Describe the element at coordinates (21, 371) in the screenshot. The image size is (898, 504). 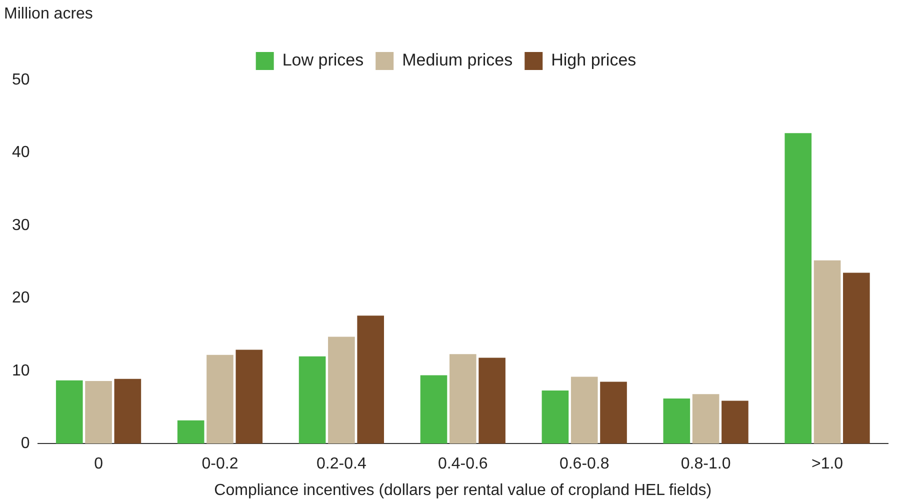
I see `y-tick-label: 10` at that location.